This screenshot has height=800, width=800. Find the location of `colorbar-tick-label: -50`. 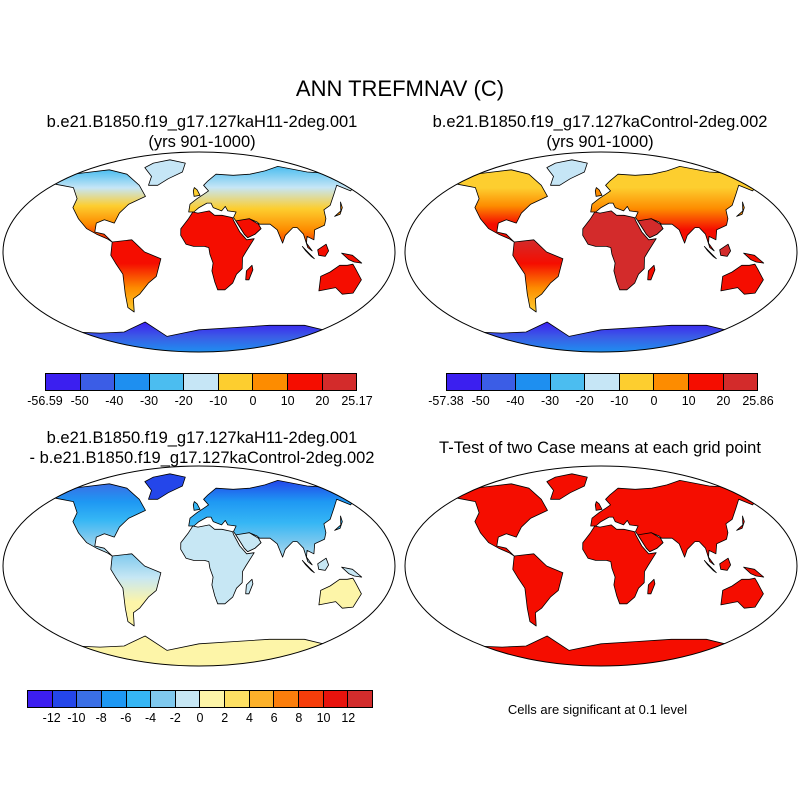

colorbar-tick-label: -50 is located at coordinates (480, 401).